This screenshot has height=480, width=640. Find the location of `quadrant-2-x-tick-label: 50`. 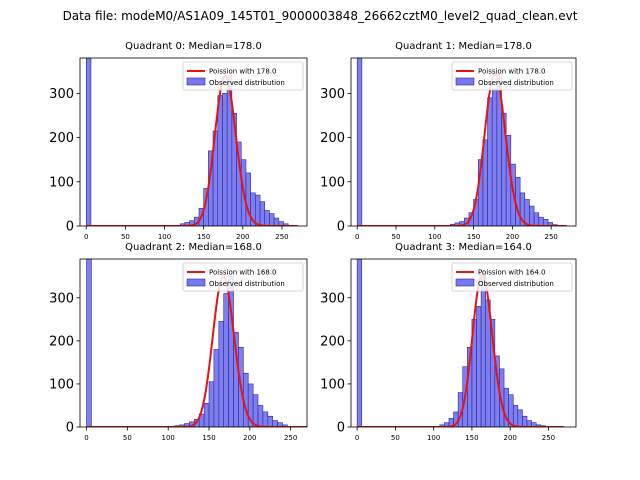

quadrant-2-x-tick-label: 50 is located at coordinates (127, 438).